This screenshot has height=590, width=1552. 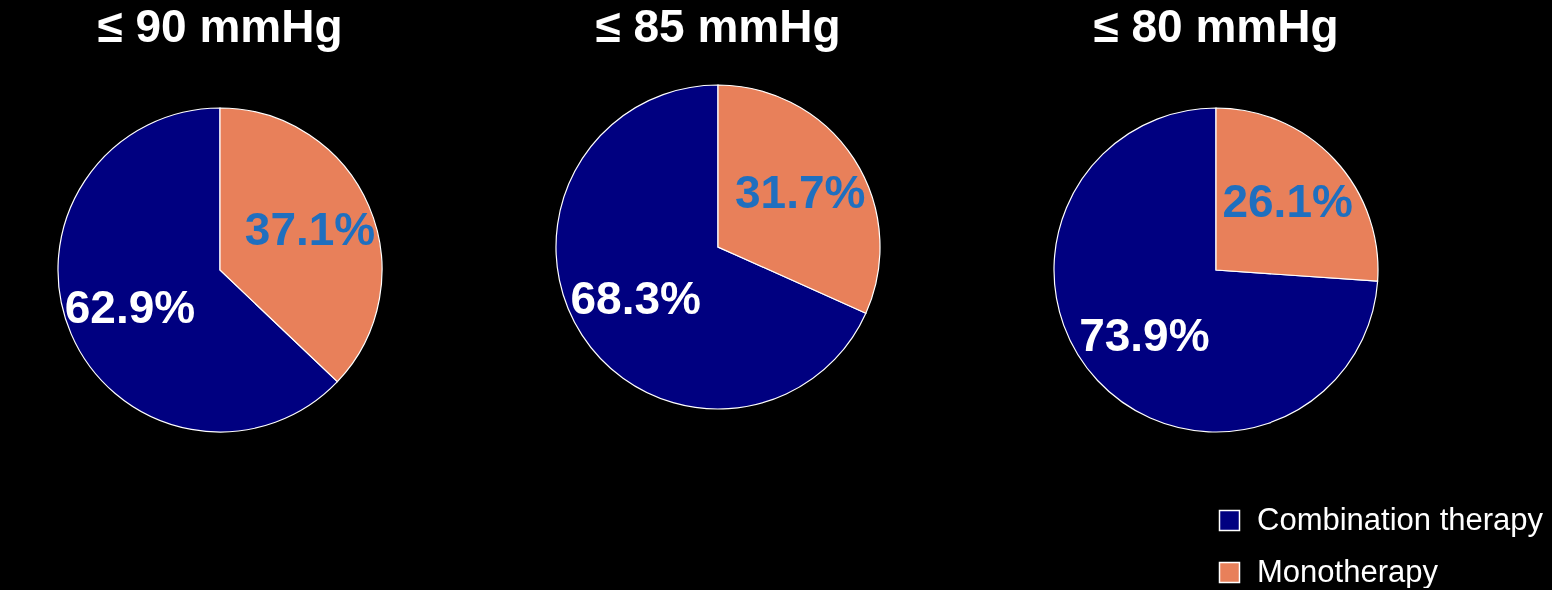 What do you see at coordinates (1400, 519) in the screenshot?
I see `legend-label: Combination therapy` at bounding box center [1400, 519].